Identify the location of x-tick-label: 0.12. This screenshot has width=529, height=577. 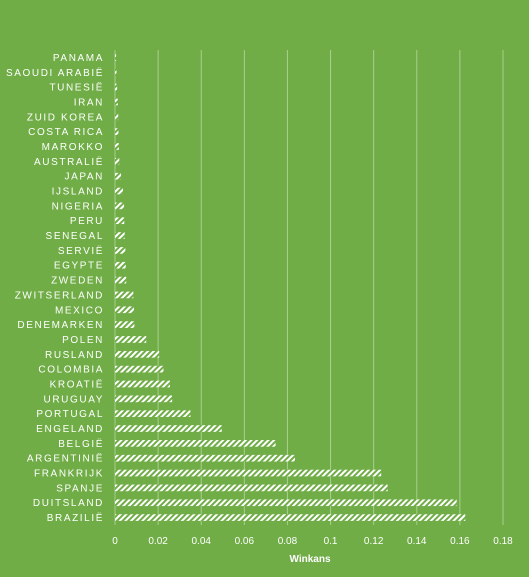
(374, 541).